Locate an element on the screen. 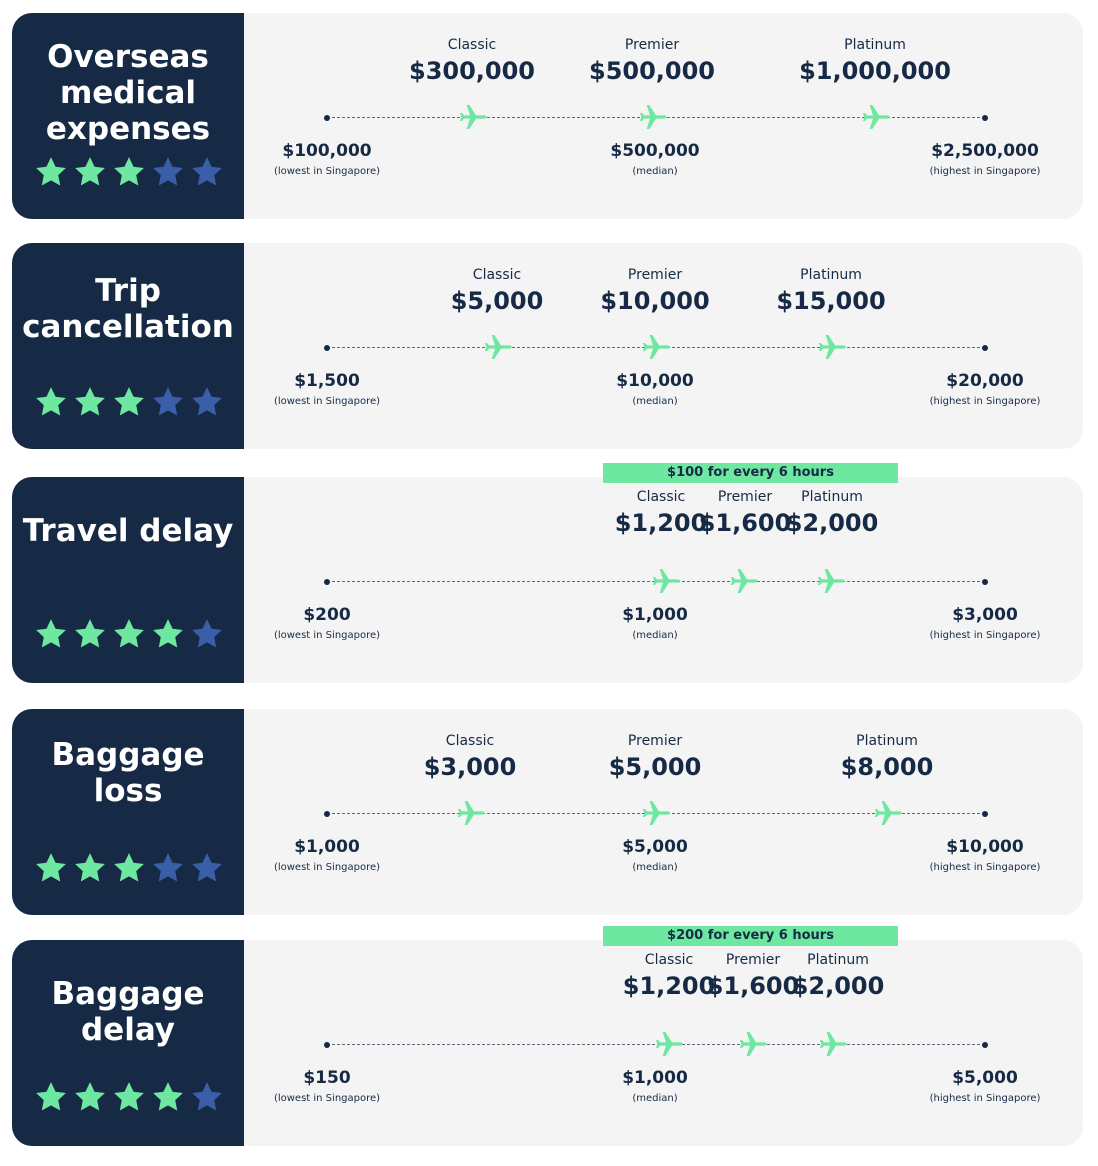 This screenshot has height=1166, width=1098. card-title: Overseas medical expenses is located at coordinates (128, 93).